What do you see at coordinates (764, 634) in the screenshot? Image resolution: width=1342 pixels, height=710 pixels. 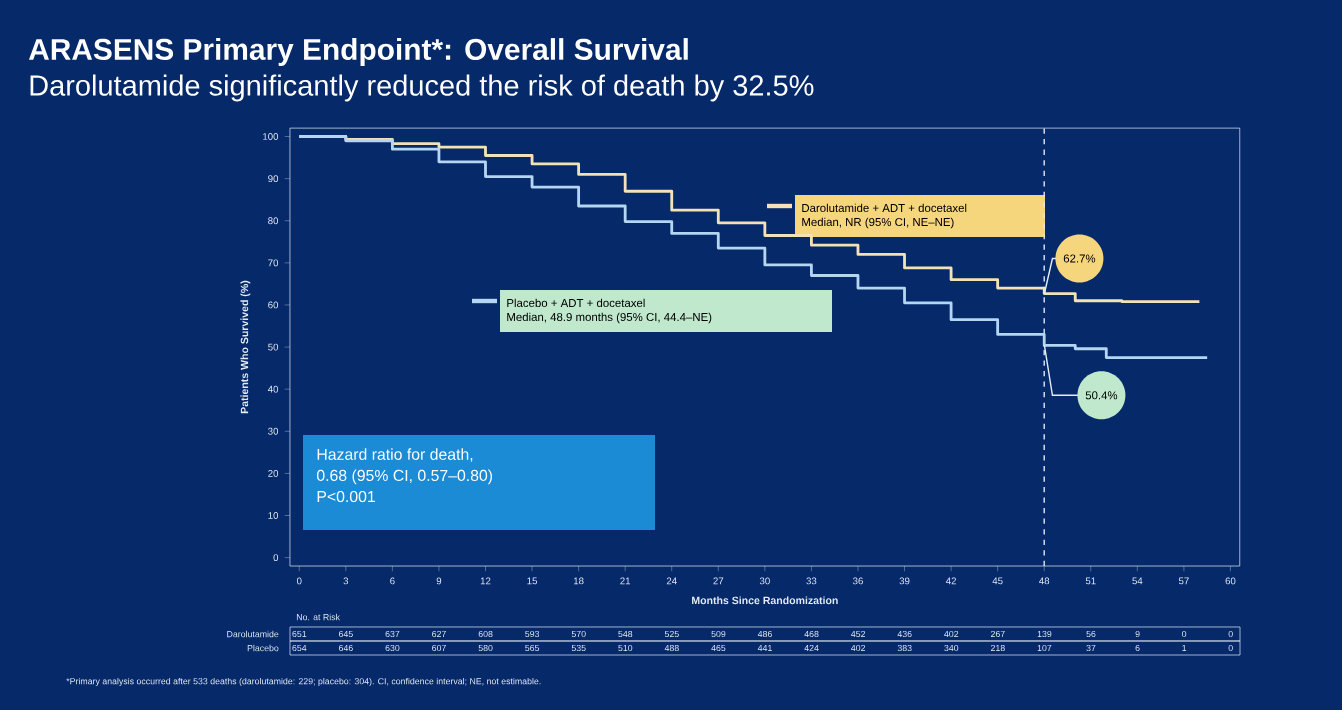 I see `text: 486` at bounding box center [764, 634].